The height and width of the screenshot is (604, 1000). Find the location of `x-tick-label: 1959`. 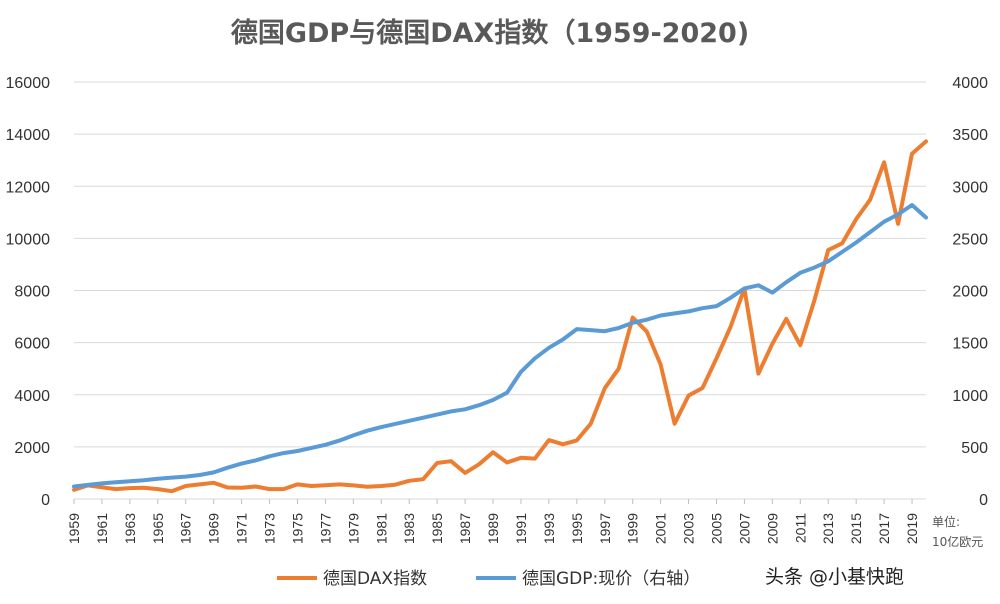

x-tick-label: 1959 is located at coordinates (74, 528).